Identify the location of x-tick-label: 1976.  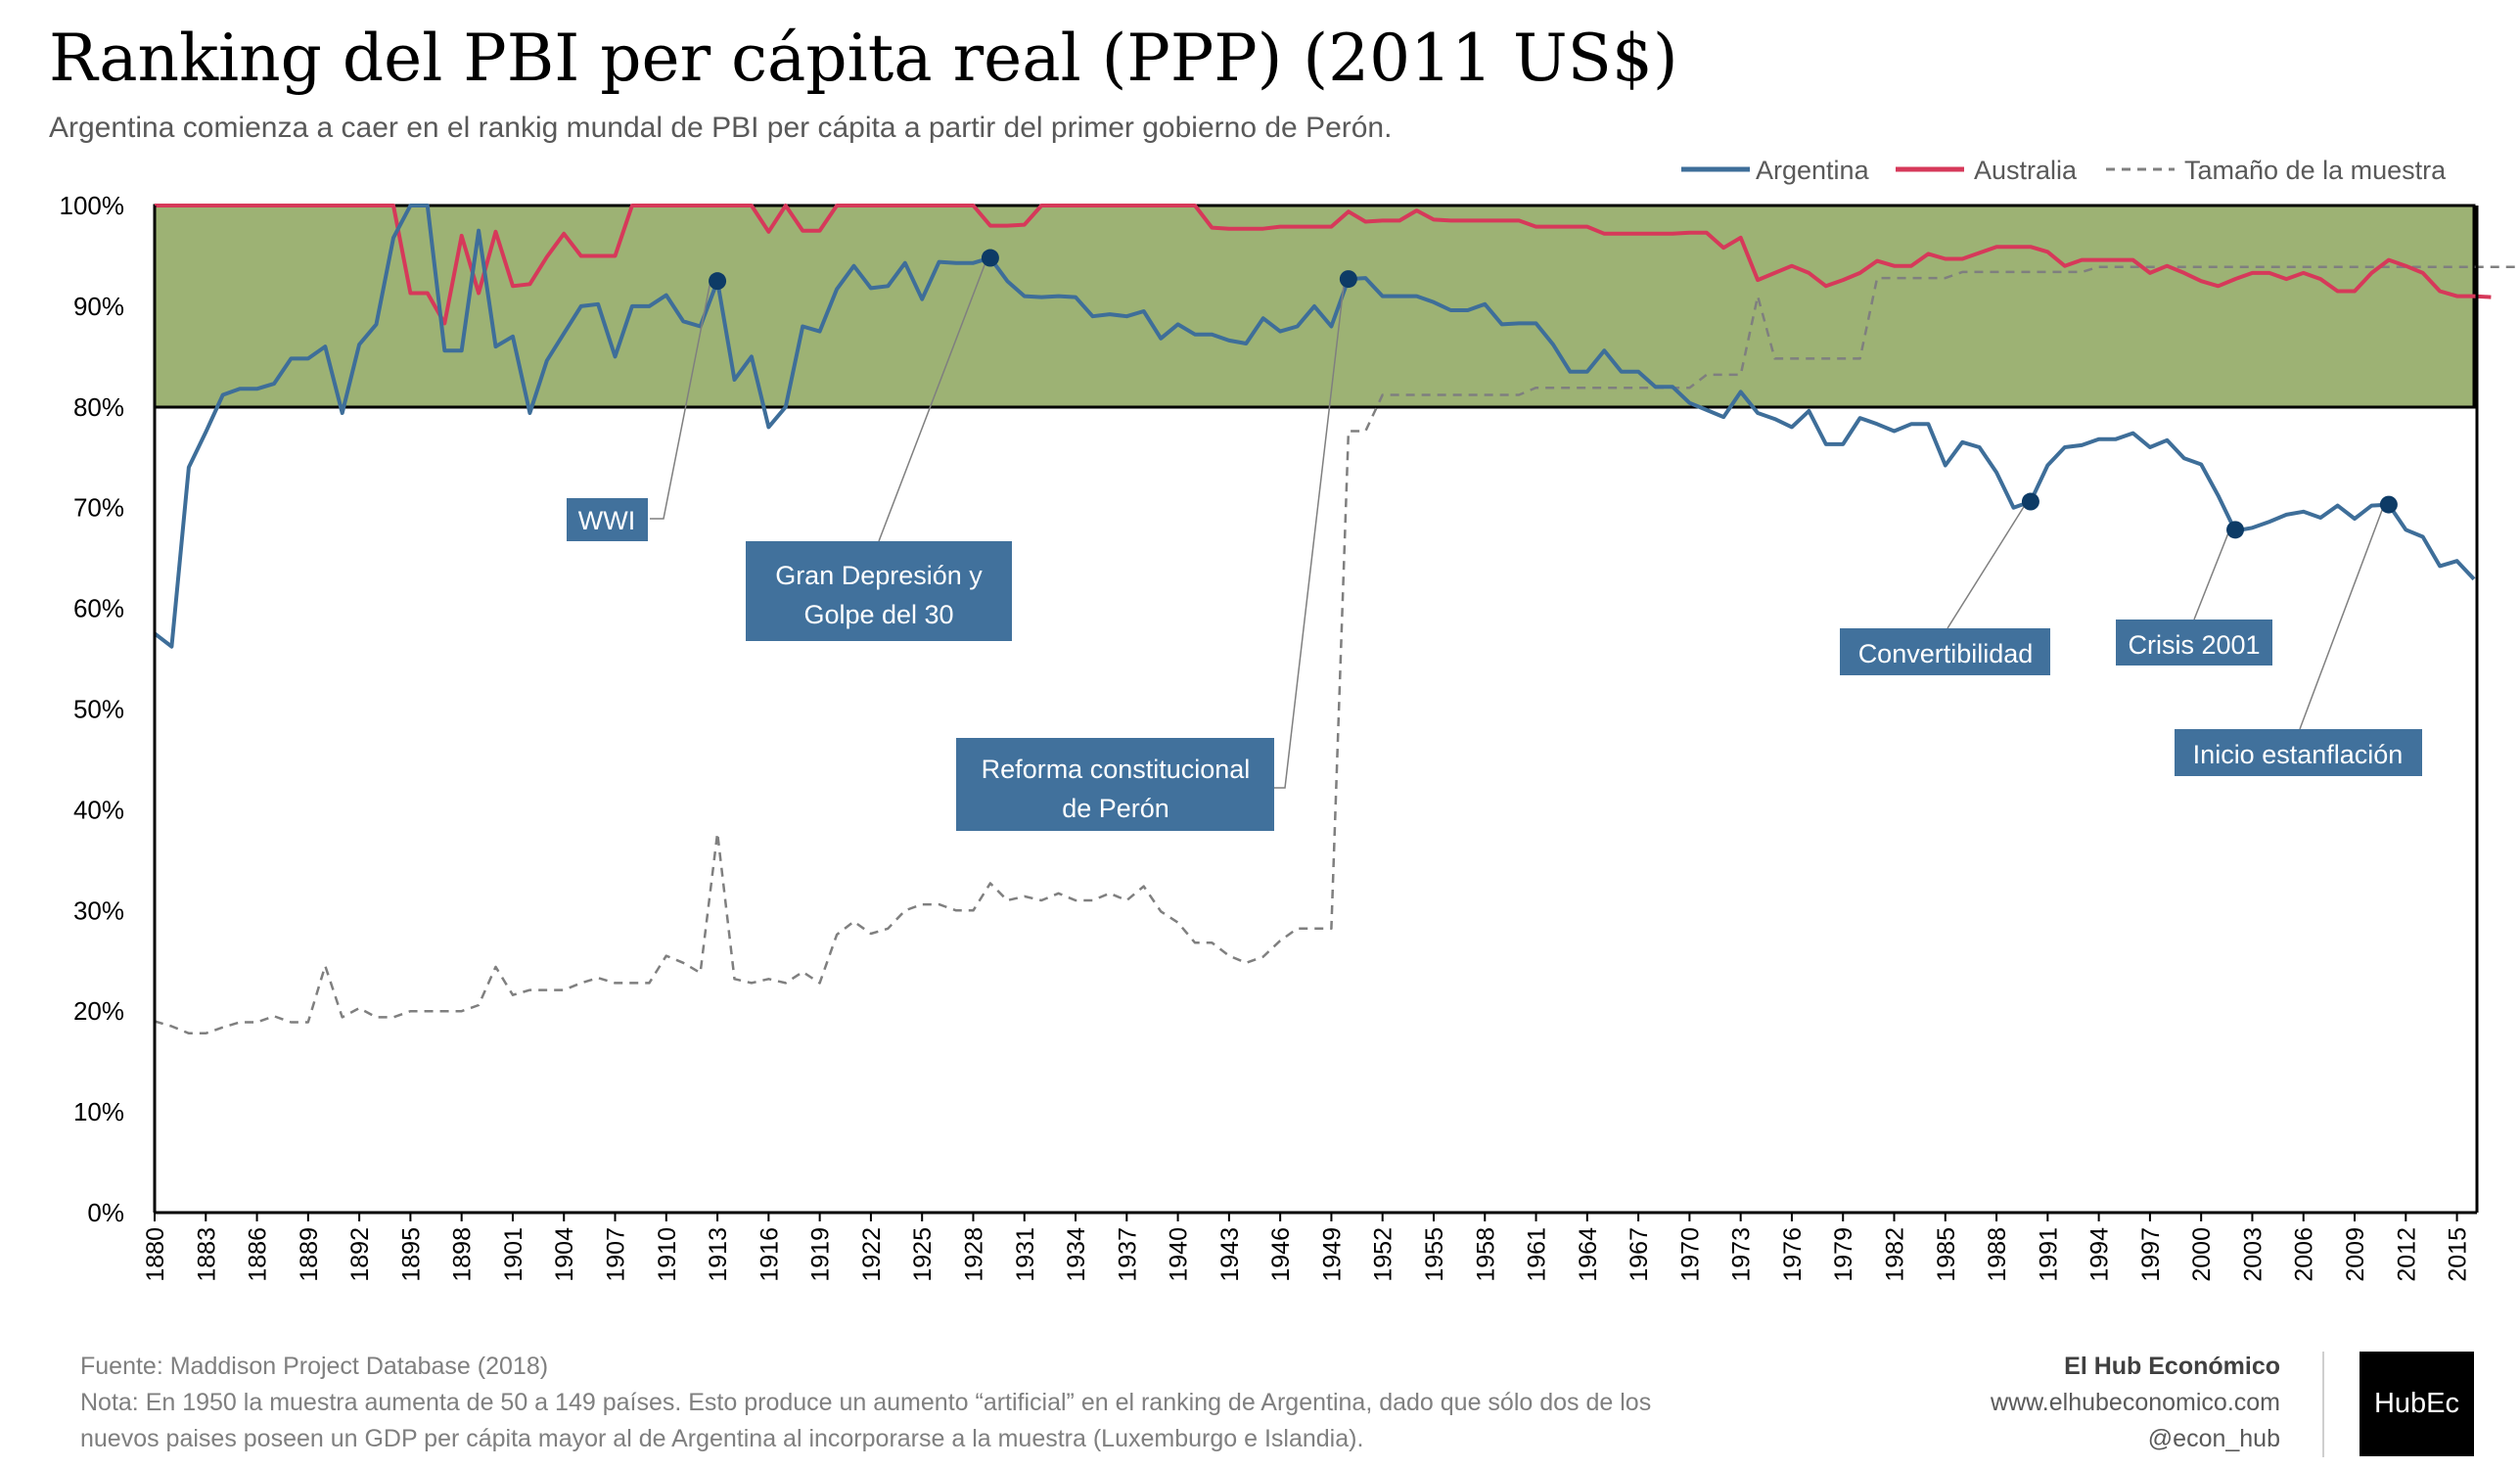
(1793, 1254).